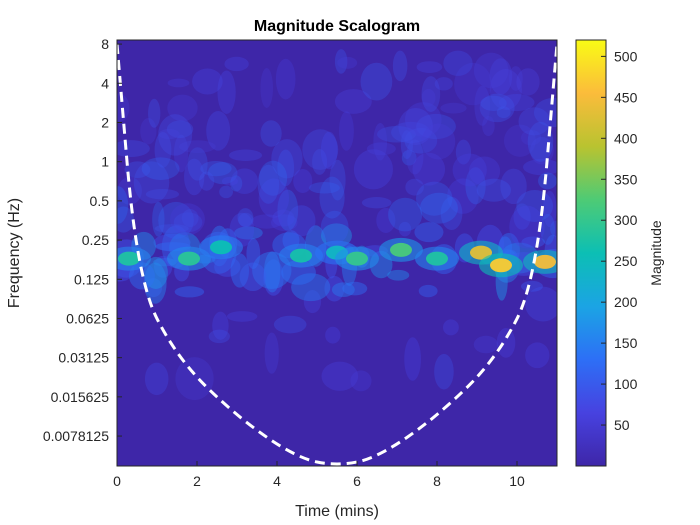  Describe the element at coordinates (517, 481) in the screenshot. I see `x-tick-label: 10` at that location.